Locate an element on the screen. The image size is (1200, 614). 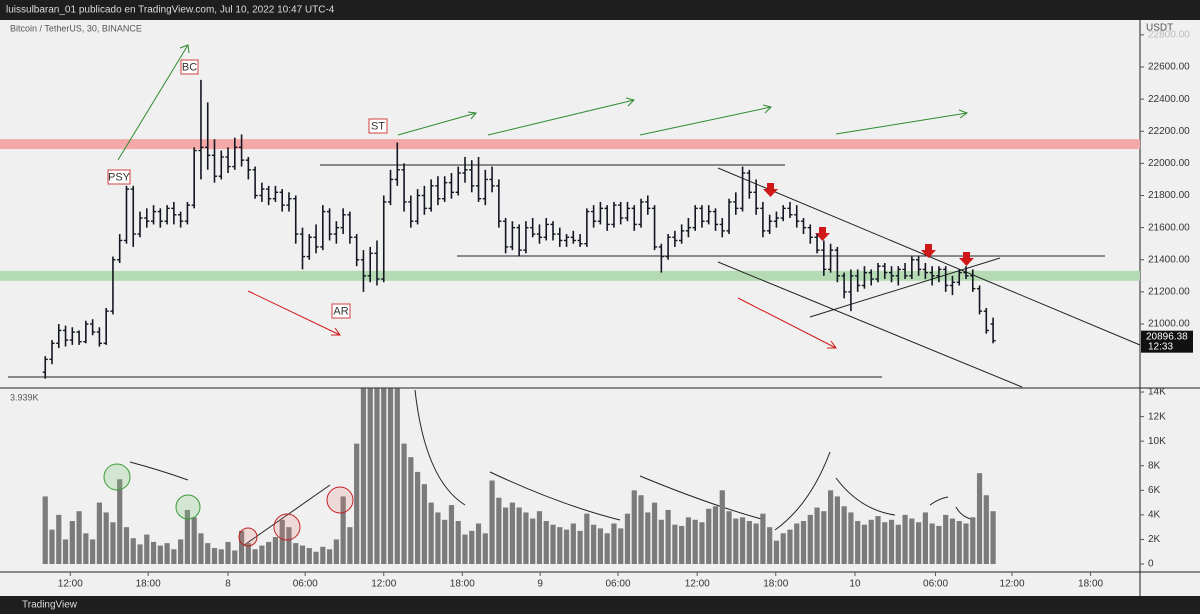
y-tick-label: 22800.00 is located at coordinates (1169, 34).